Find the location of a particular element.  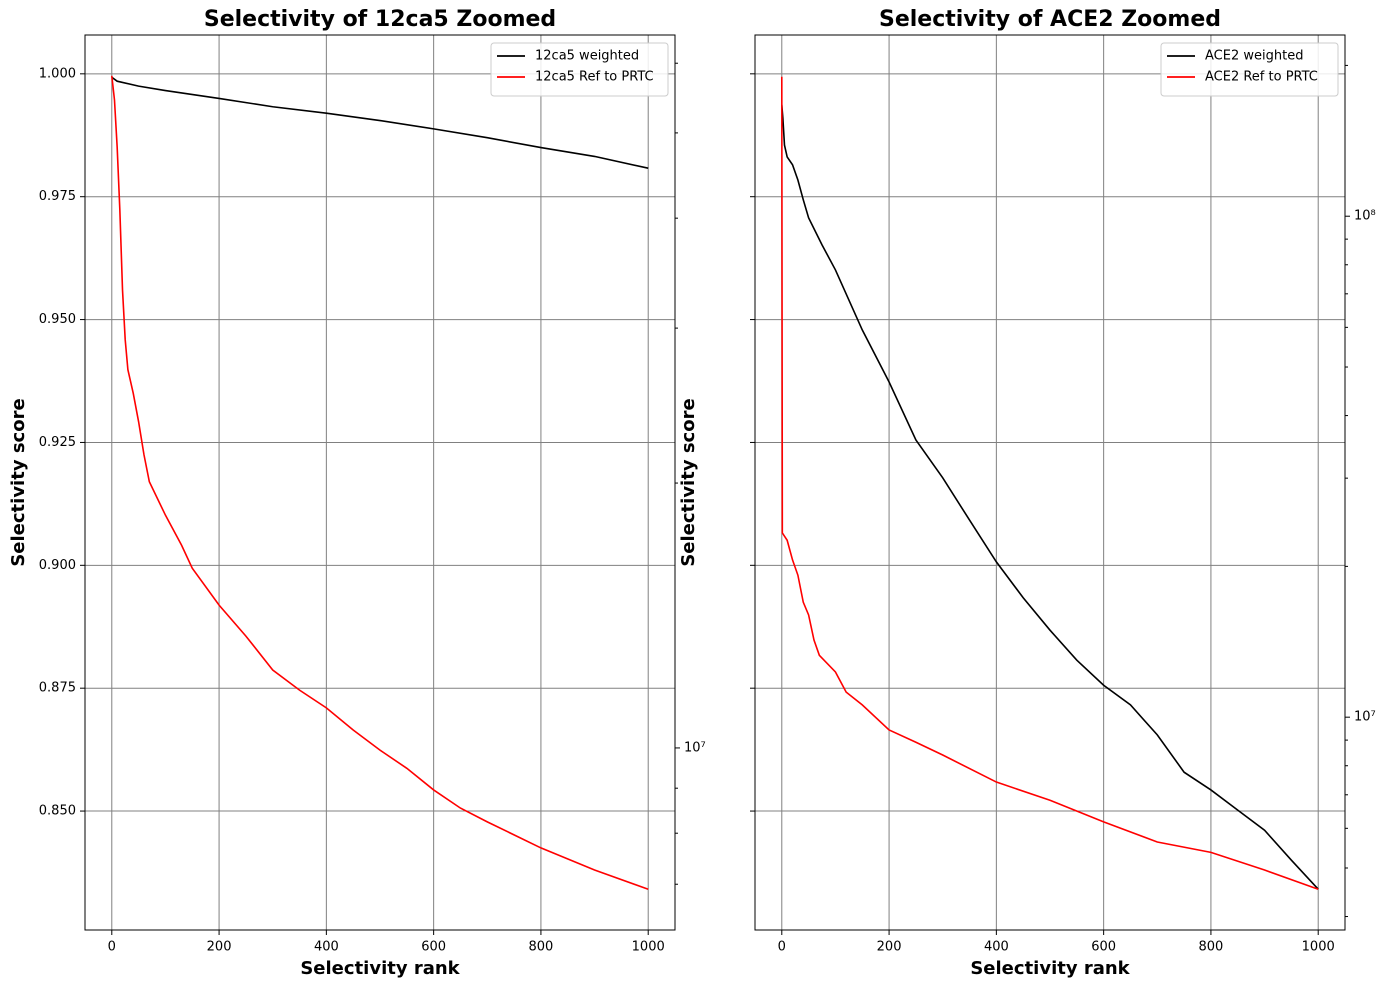

y-tick-label: 0.975 is located at coordinates (57, 196).